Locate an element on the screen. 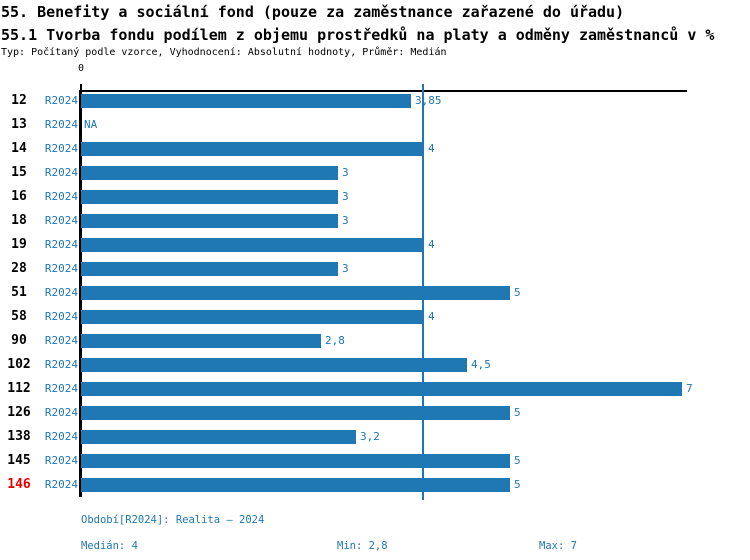 Image resolution: width=750 pixels, height=560 pixels. row-category-label: 18 is located at coordinates (19, 220).